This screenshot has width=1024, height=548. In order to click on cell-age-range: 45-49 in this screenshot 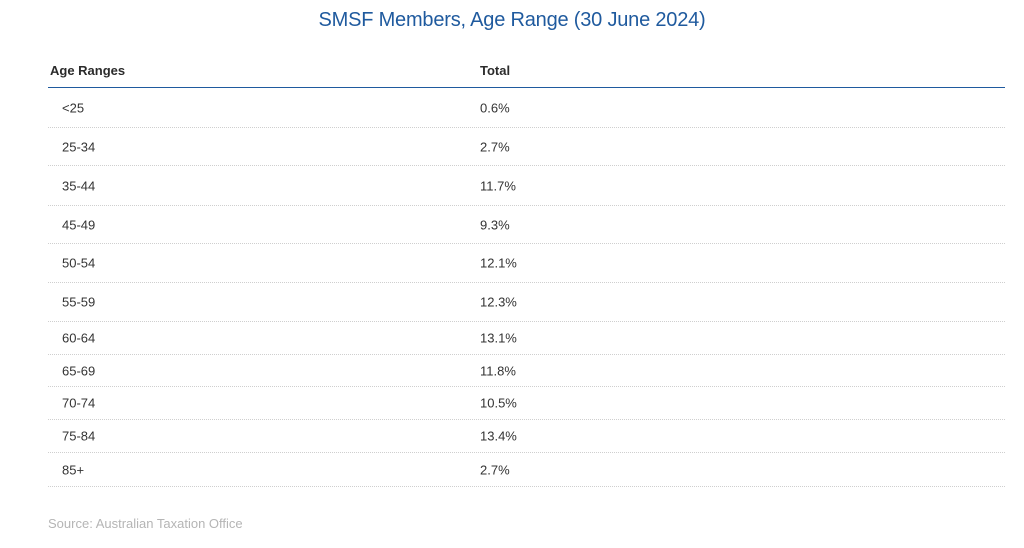, I will do `click(79, 224)`.